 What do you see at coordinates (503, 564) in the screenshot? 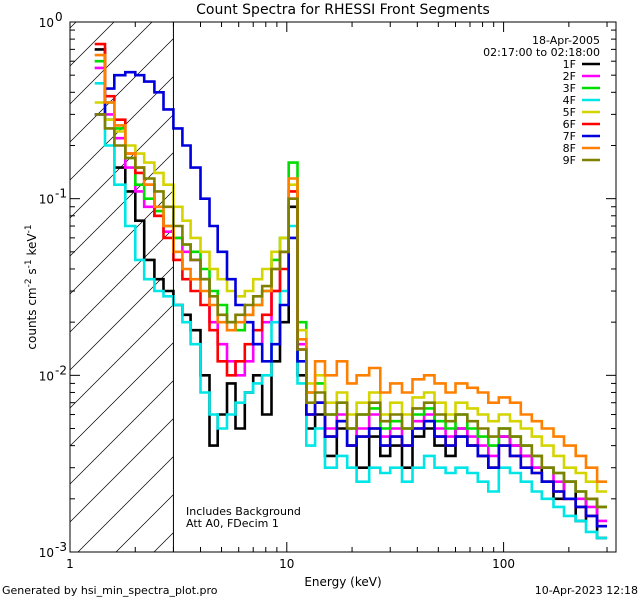
I see `x-tick-label: 100` at bounding box center [503, 564].